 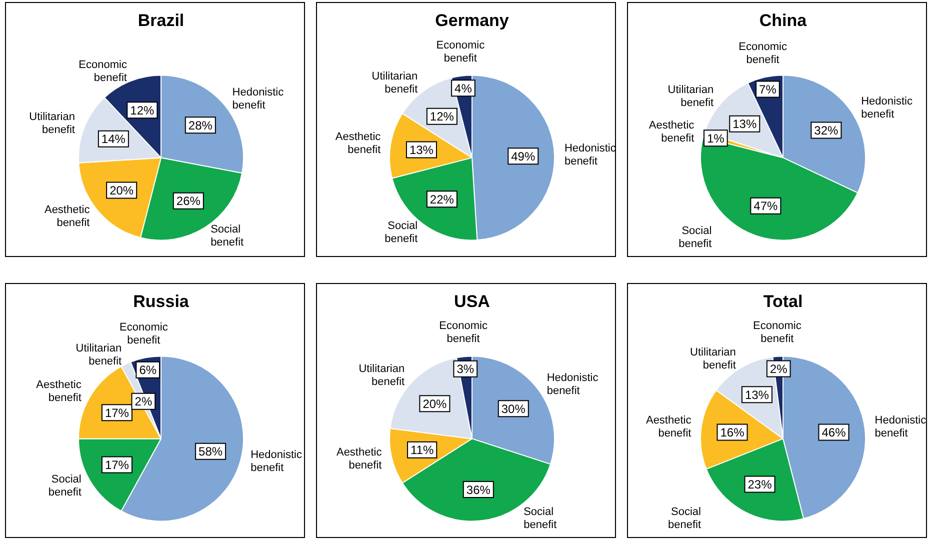 I want to click on chart-title: USA, so click(x=472, y=301).